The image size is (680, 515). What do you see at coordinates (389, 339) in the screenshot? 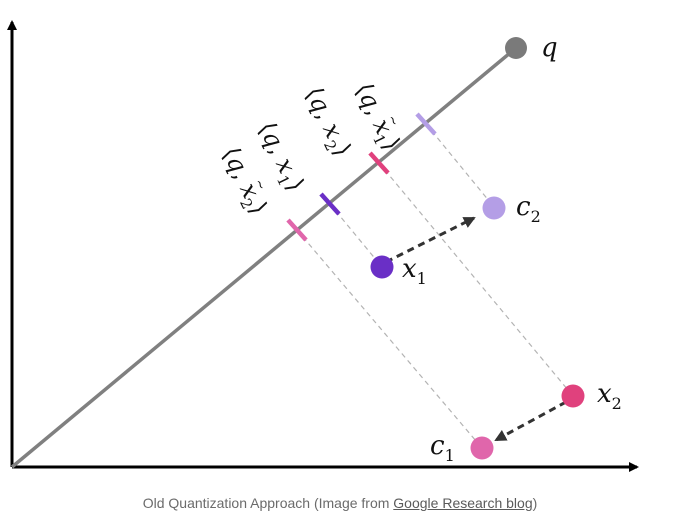
I see `projection-line-c1` at bounding box center [389, 339].